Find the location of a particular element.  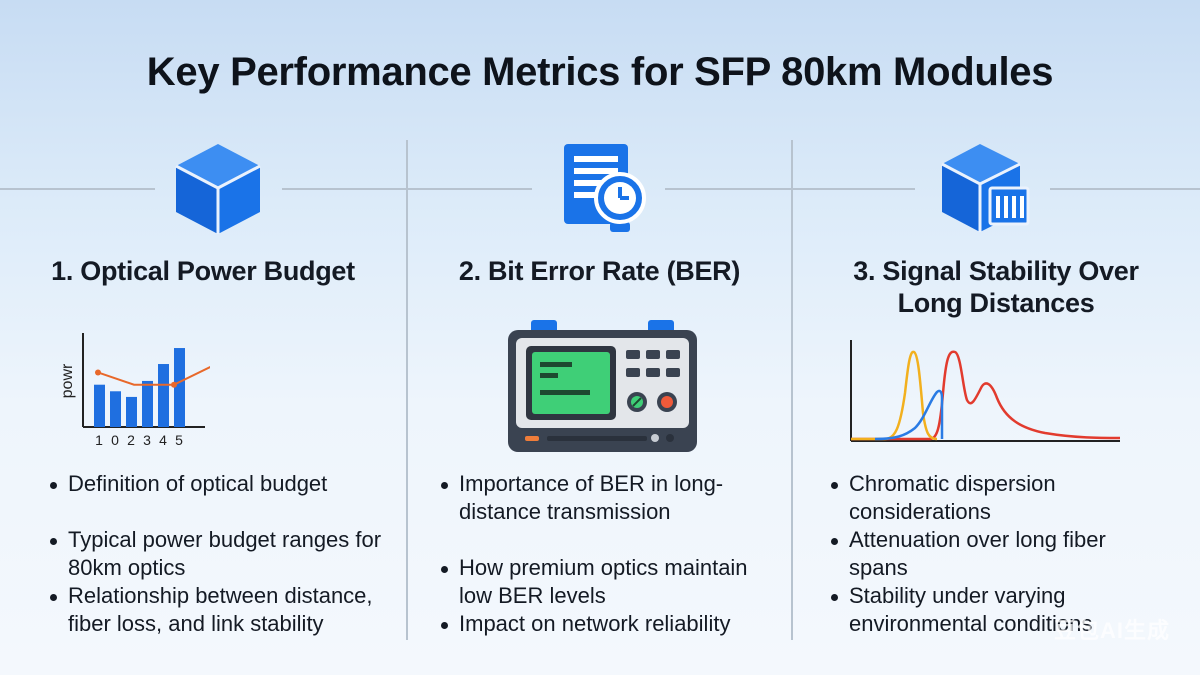

signal-curve-red is located at coordinates (985, 395).